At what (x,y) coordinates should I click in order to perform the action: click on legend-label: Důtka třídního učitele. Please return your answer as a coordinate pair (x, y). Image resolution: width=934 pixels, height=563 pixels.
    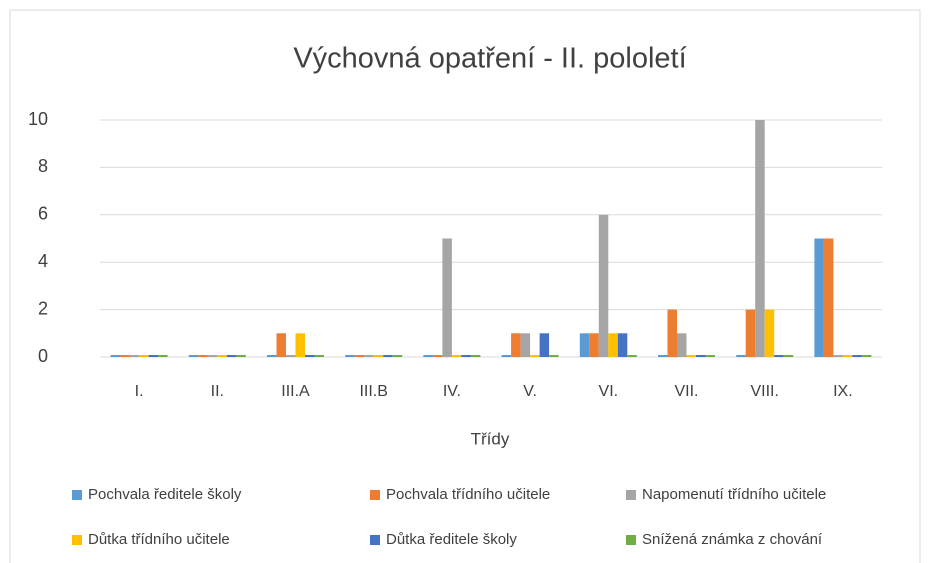
    Looking at the image, I should click on (159, 539).